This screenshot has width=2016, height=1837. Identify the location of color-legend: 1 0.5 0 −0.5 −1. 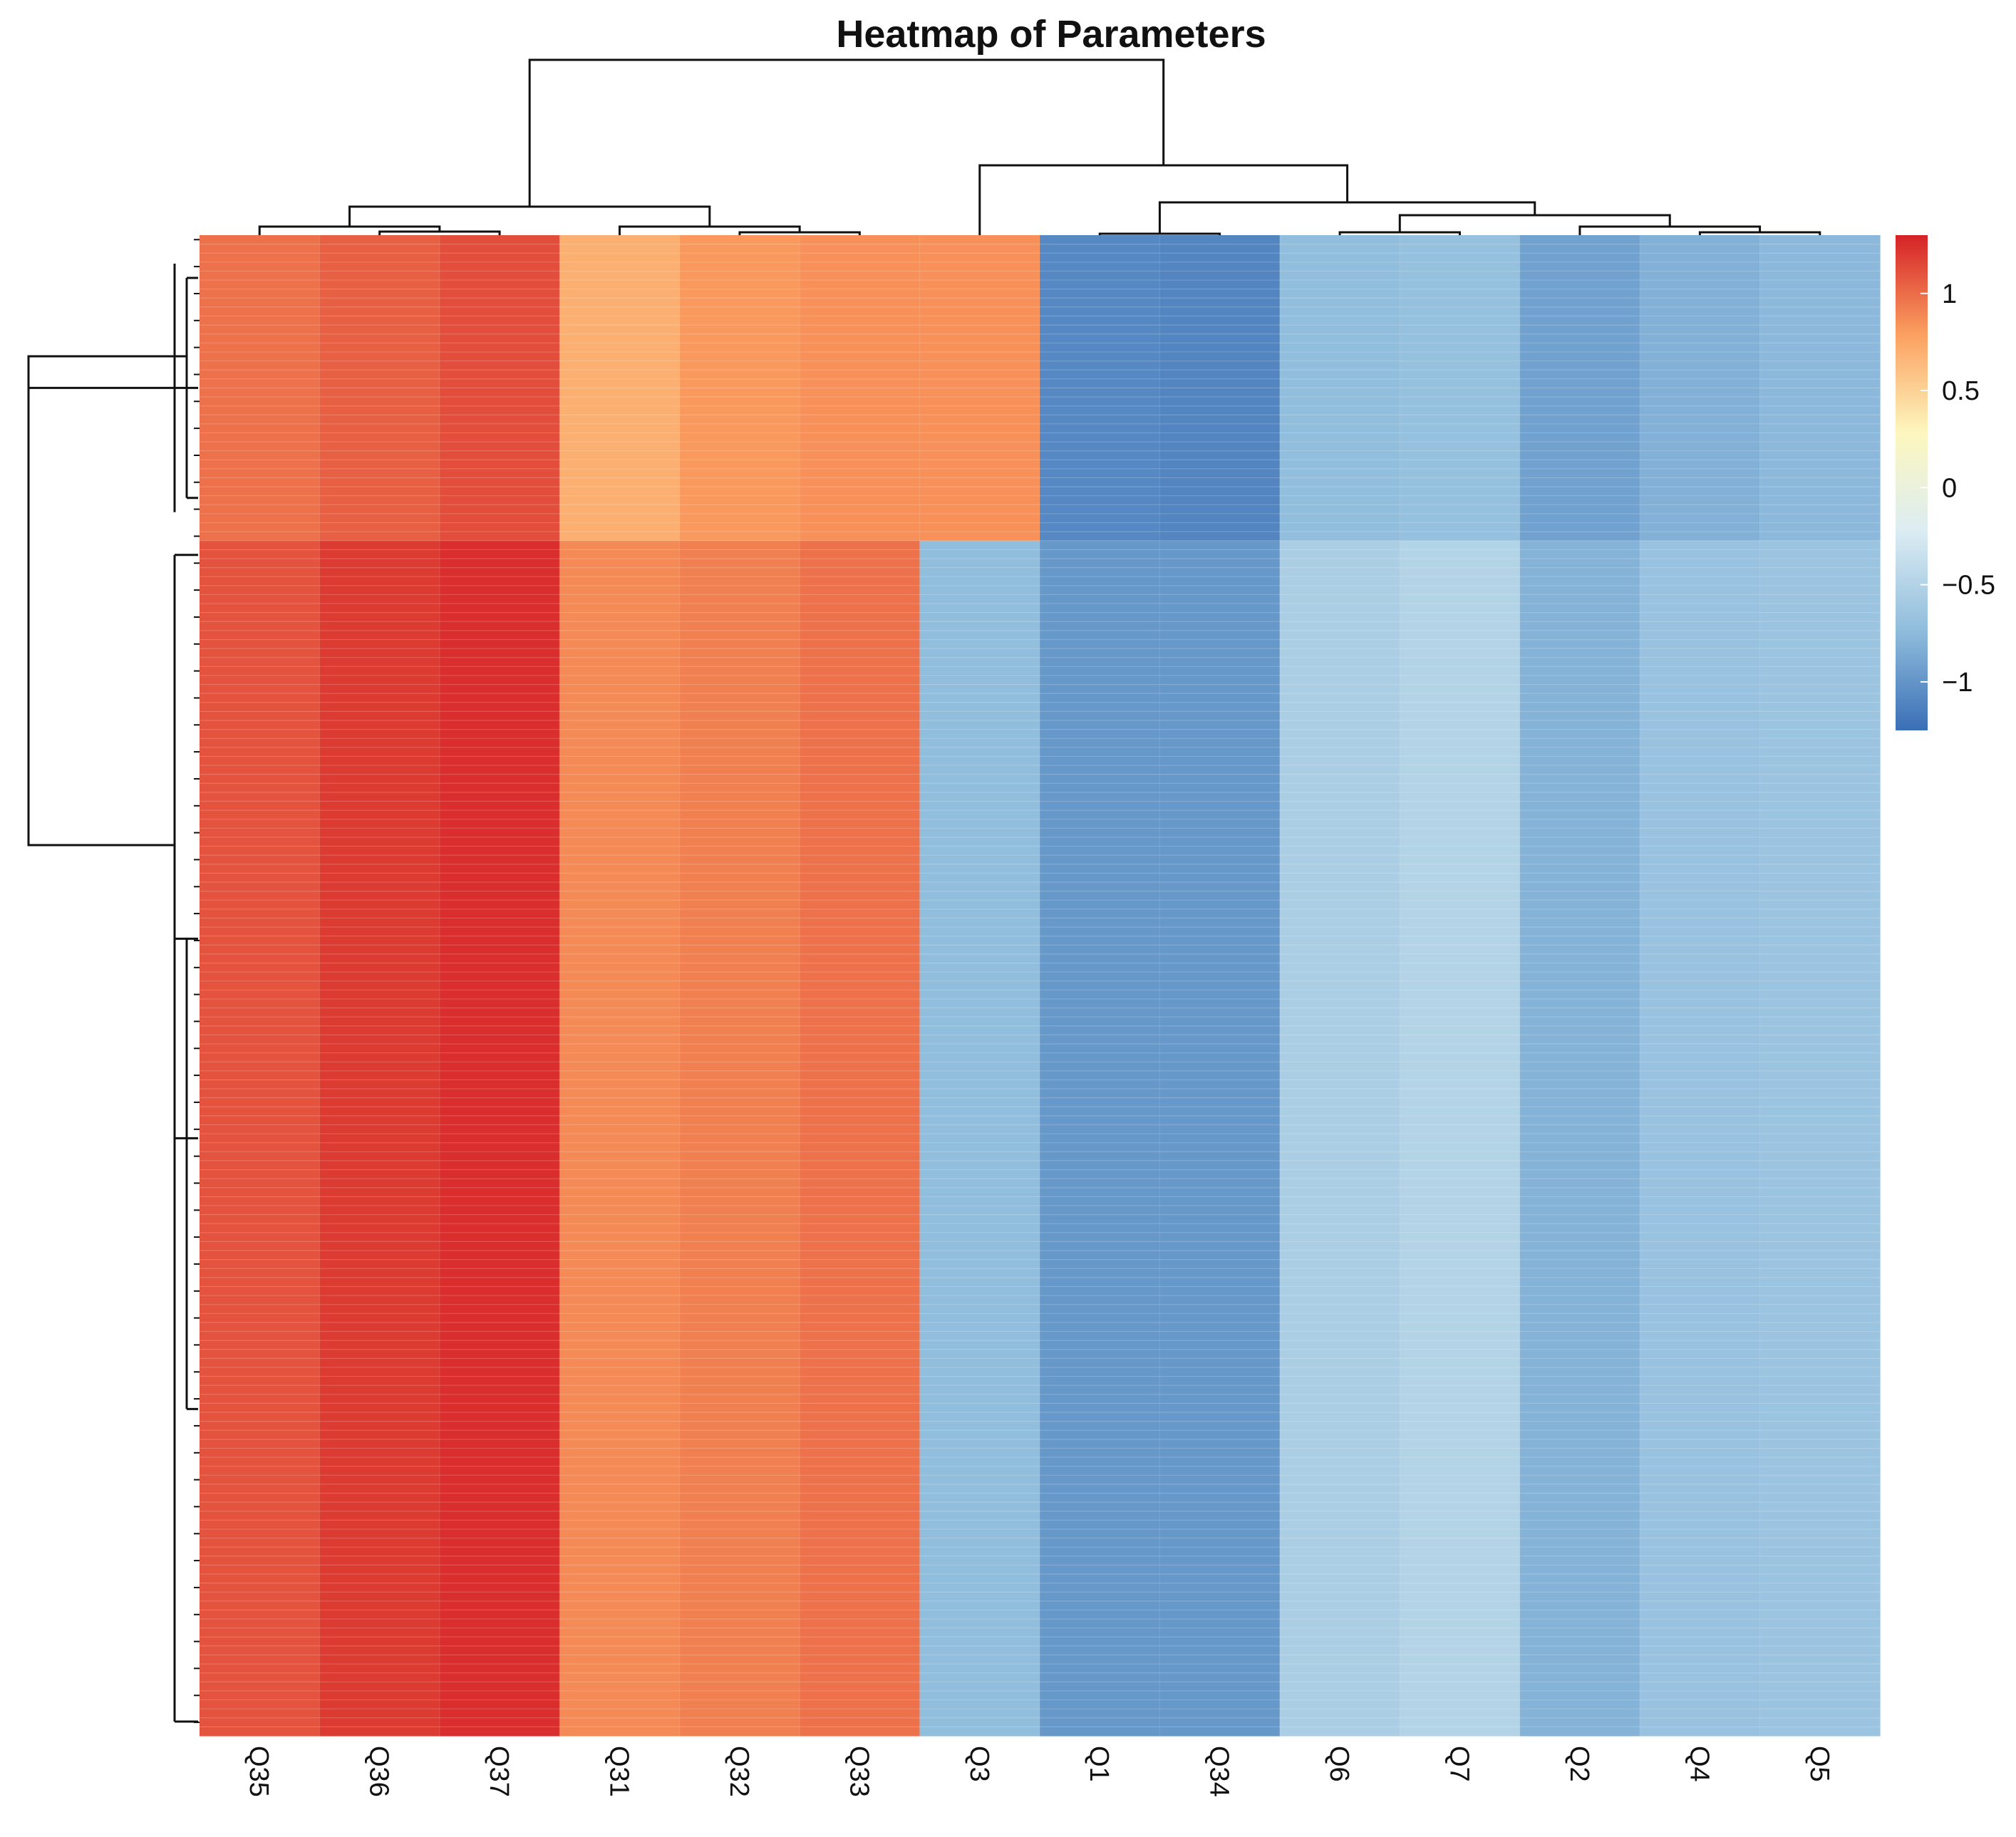
(1946, 482).